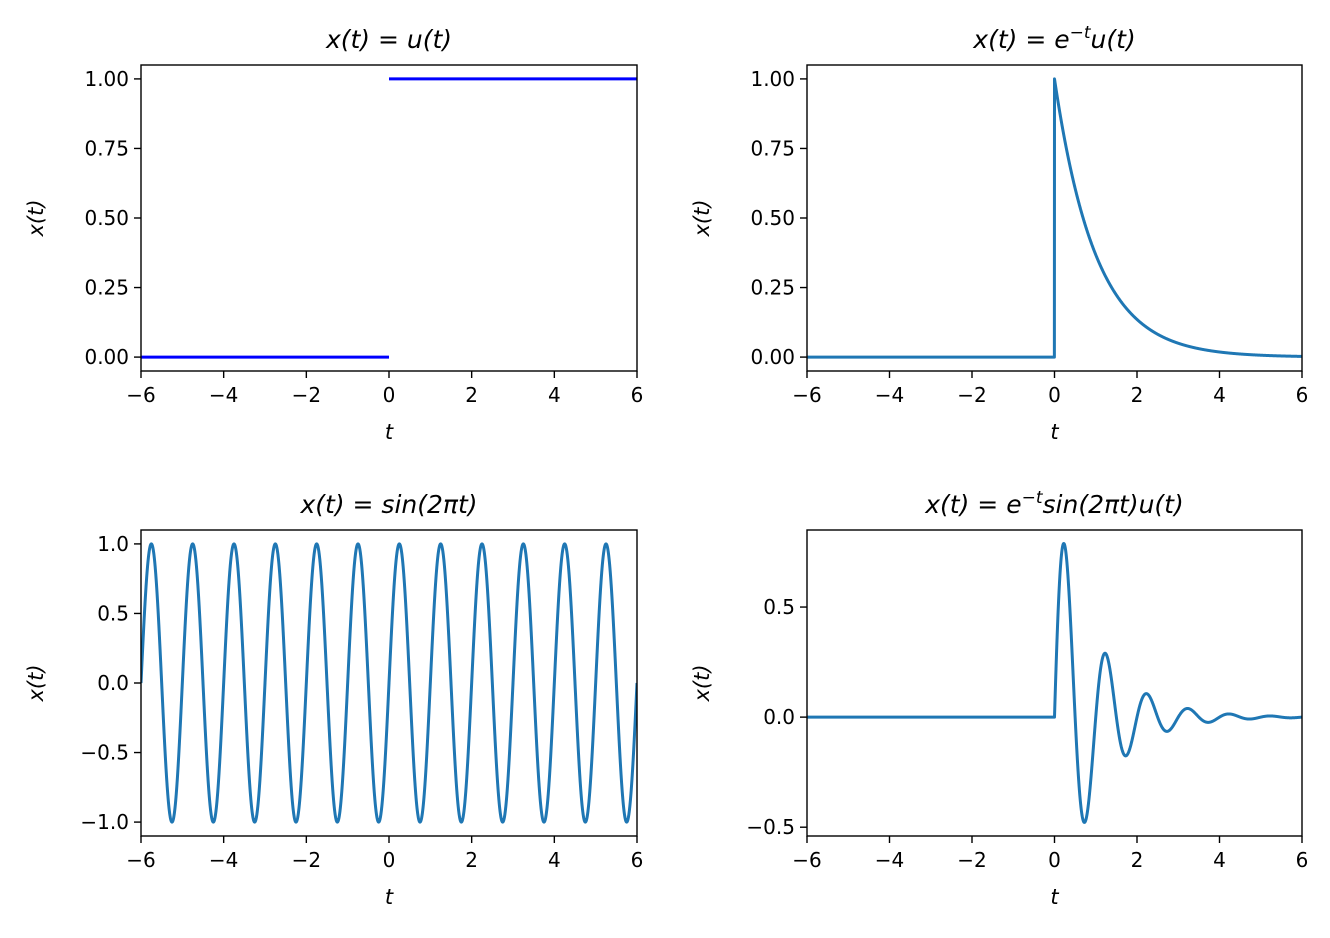  What do you see at coordinates (113, 544) in the screenshot?
I see `y-tick-label: 1.0` at bounding box center [113, 544].